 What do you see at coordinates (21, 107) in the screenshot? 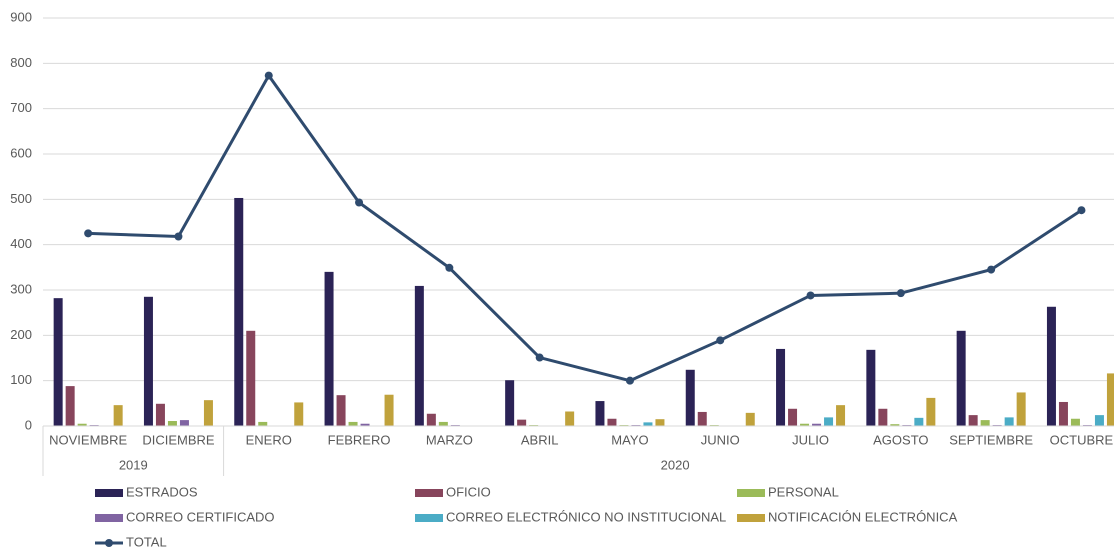
I see `y-tick-label: 700` at bounding box center [21, 107].